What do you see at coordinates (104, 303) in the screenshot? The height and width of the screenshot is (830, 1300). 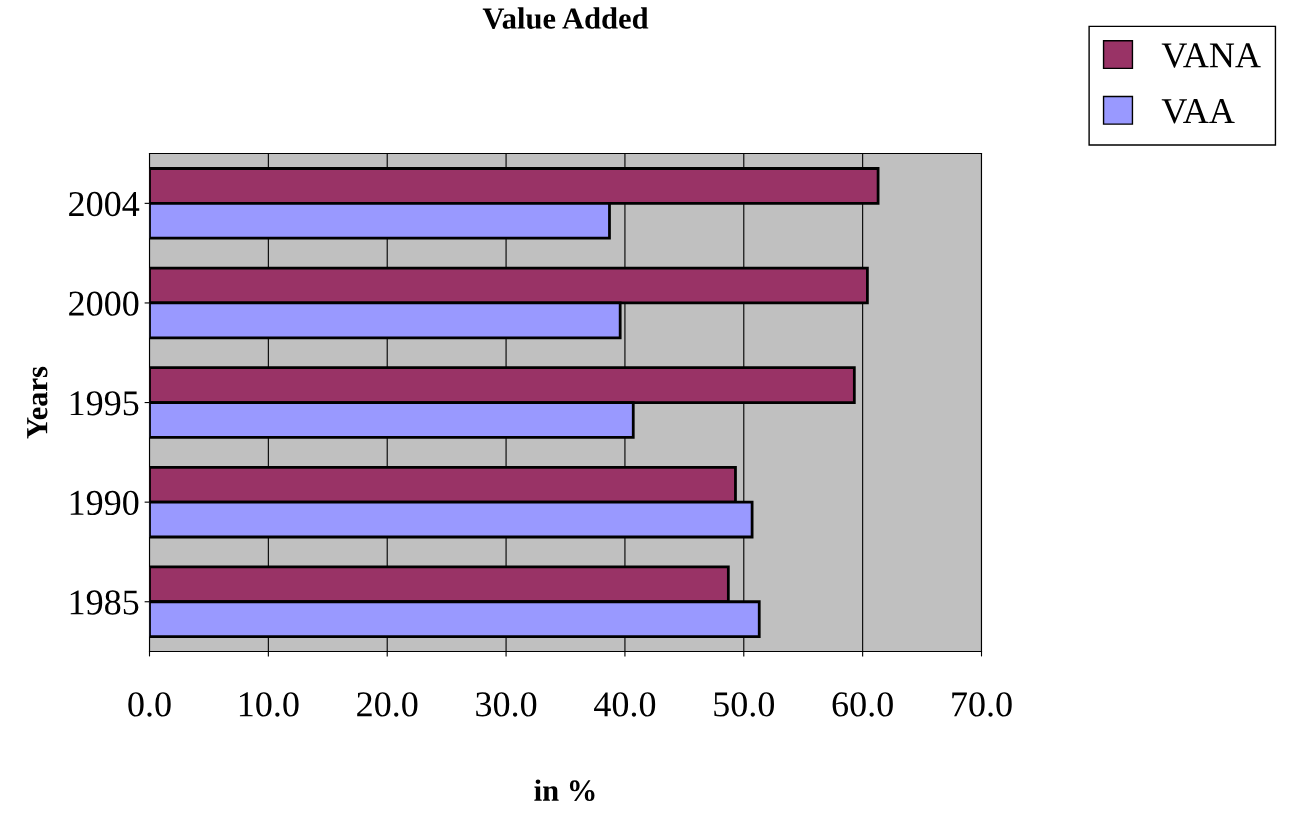 I see `y-tick-label: 2000` at bounding box center [104, 303].